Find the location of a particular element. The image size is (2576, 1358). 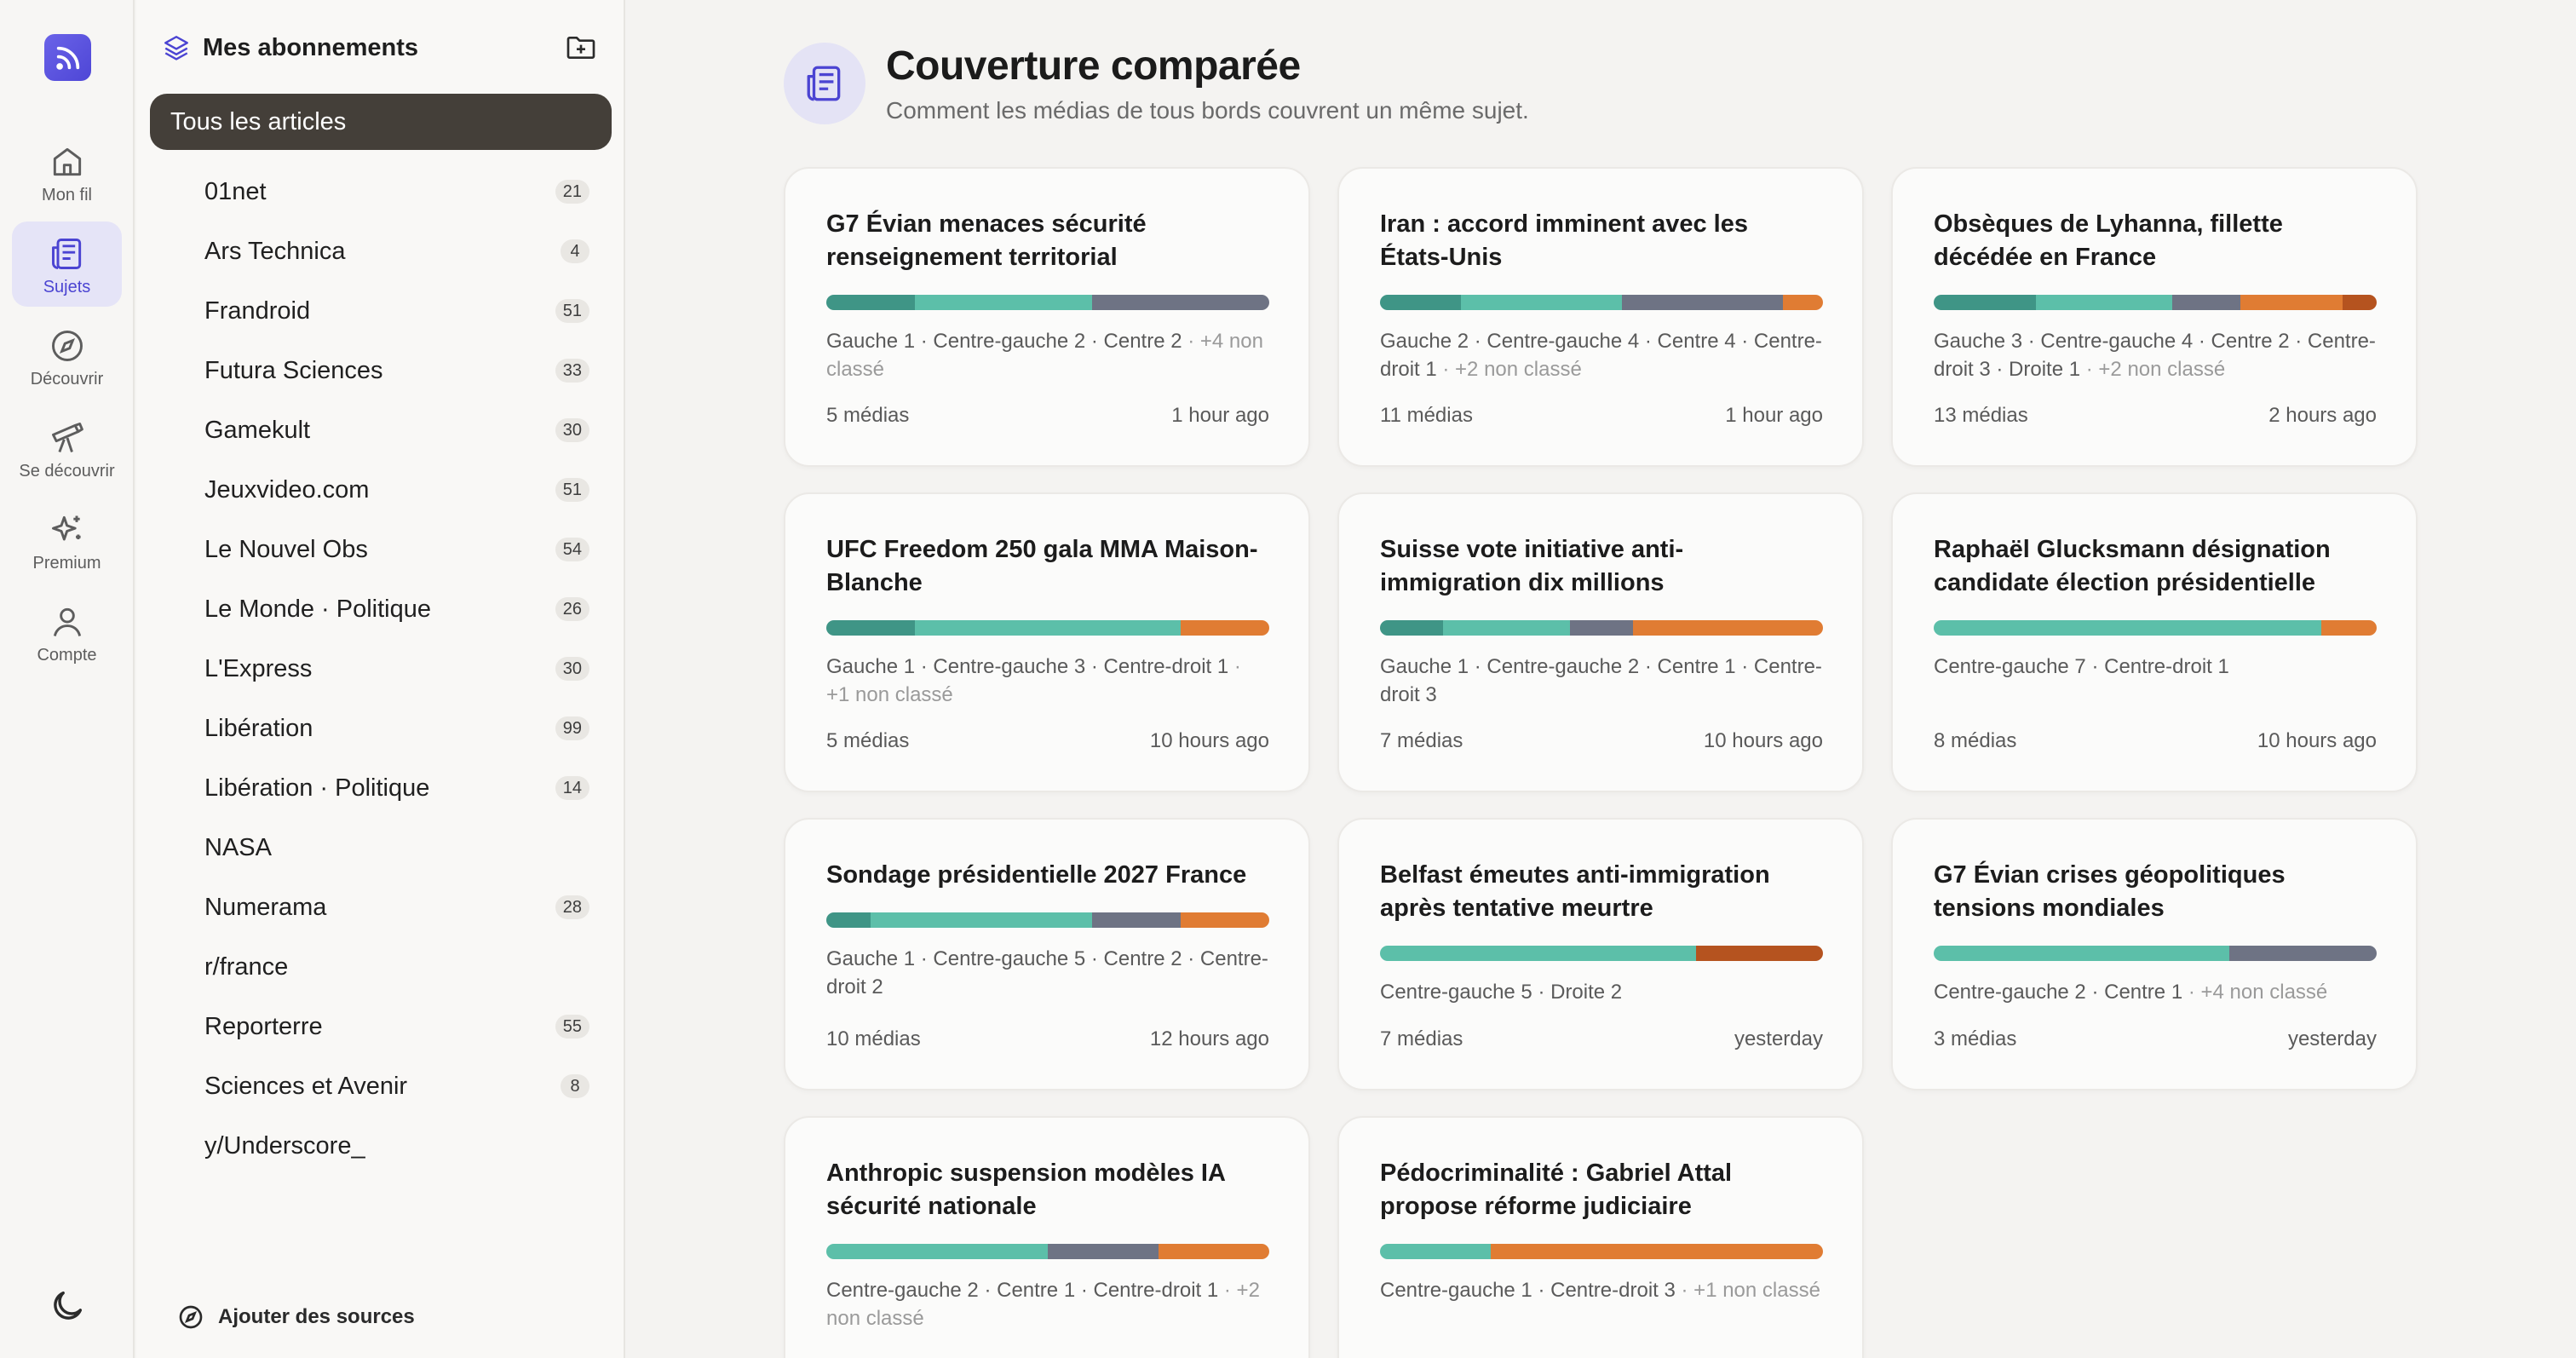

nav-decouvrir: Découvrir is located at coordinates (67, 357).